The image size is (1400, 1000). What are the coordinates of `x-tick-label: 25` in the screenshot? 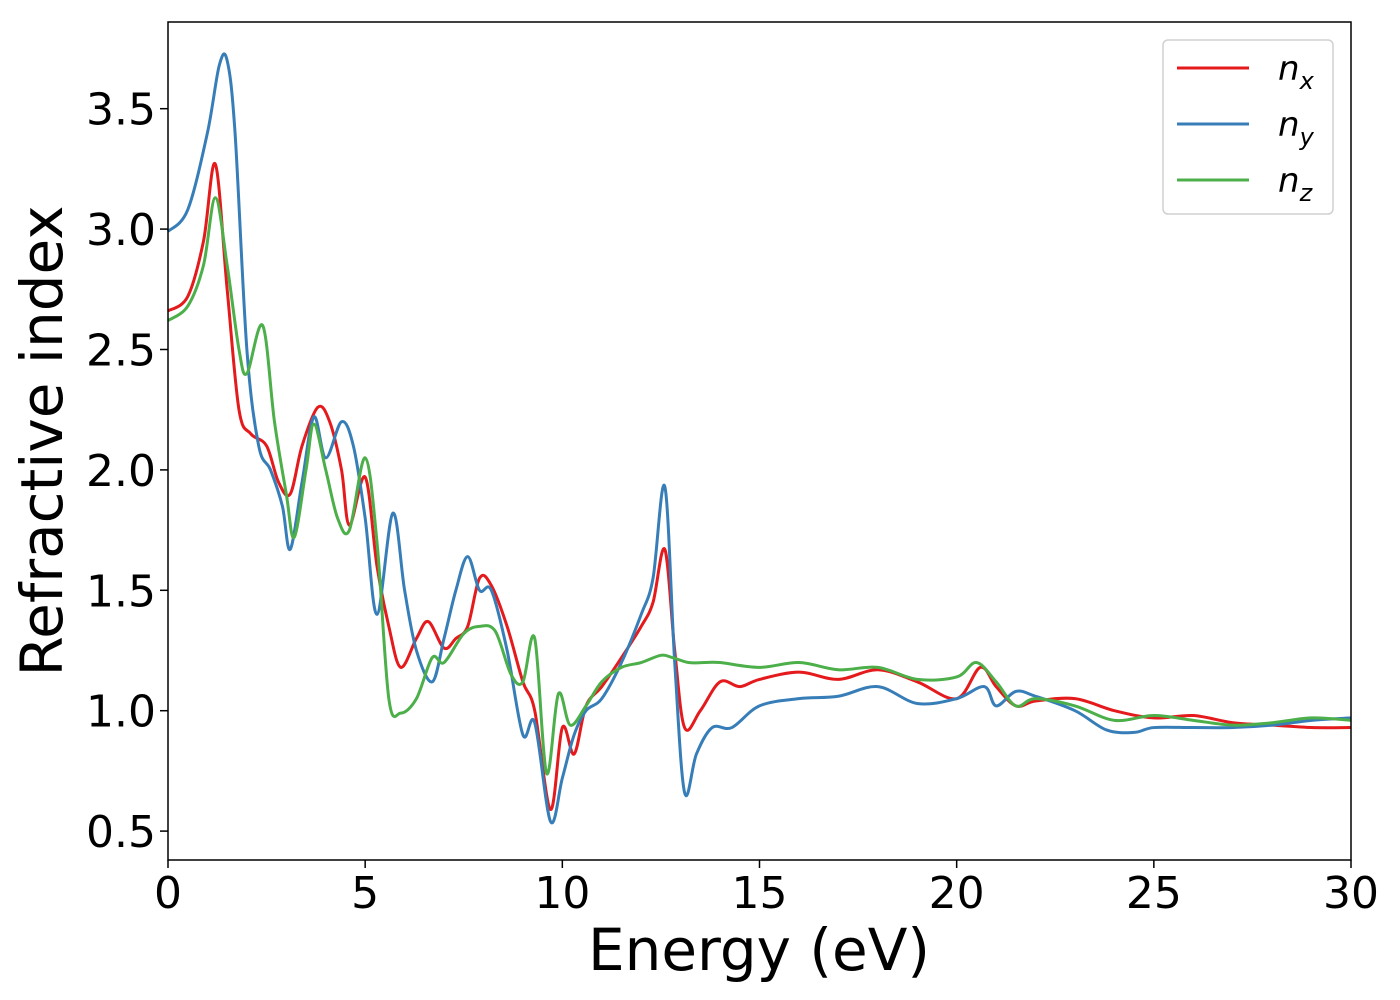 It's located at (1154, 893).